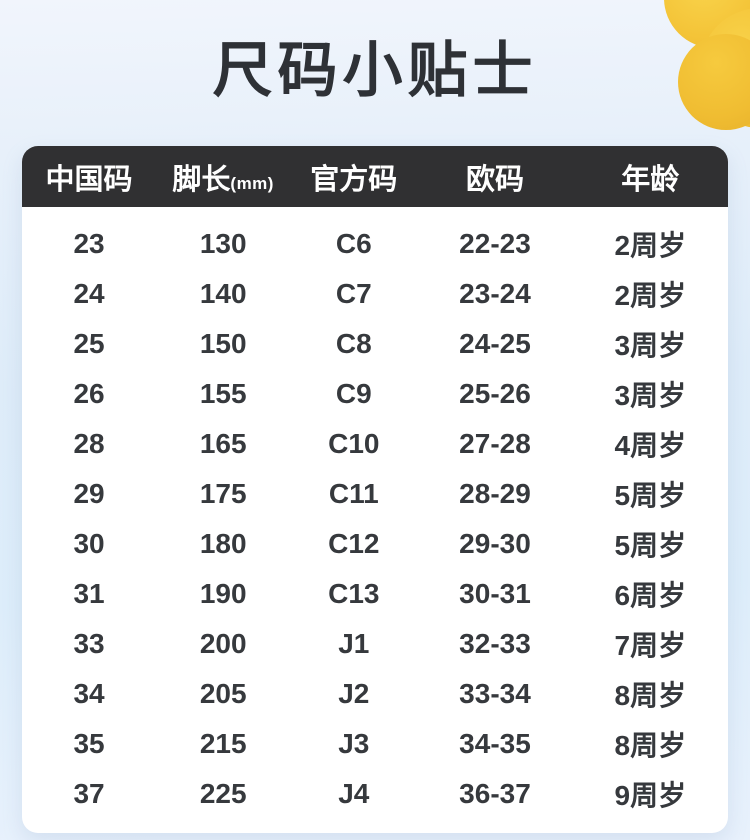 The width and height of the screenshot is (750, 840). I want to click on table-cell: 130, so click(223, 243).